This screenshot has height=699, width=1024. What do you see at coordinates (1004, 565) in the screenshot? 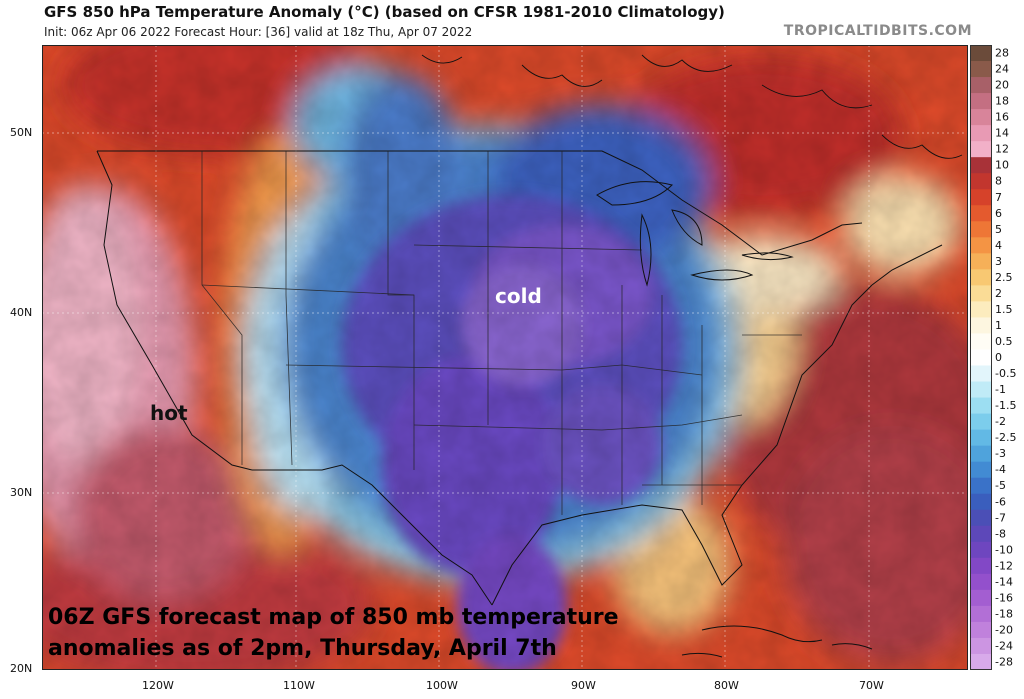
I see `colorbar-label: -12` at bounding box center [1004, 565].